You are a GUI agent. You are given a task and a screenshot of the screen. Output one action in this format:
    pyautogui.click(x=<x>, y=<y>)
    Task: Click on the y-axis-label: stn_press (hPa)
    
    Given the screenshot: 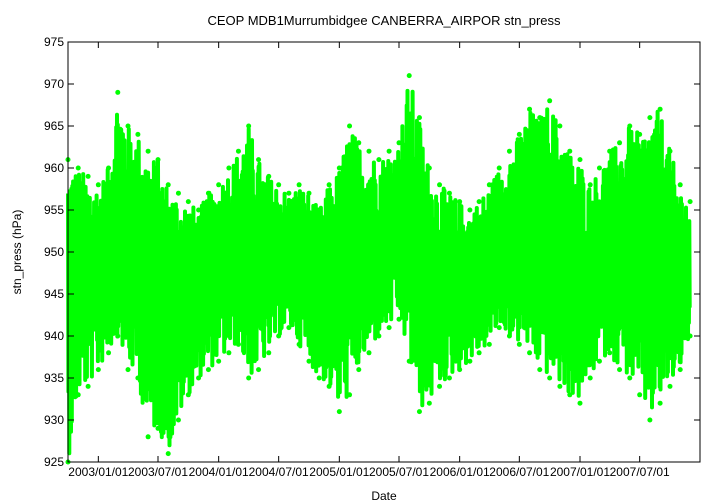 What is the action you would take?
    pyautogui.click(x=17, y=252)
    